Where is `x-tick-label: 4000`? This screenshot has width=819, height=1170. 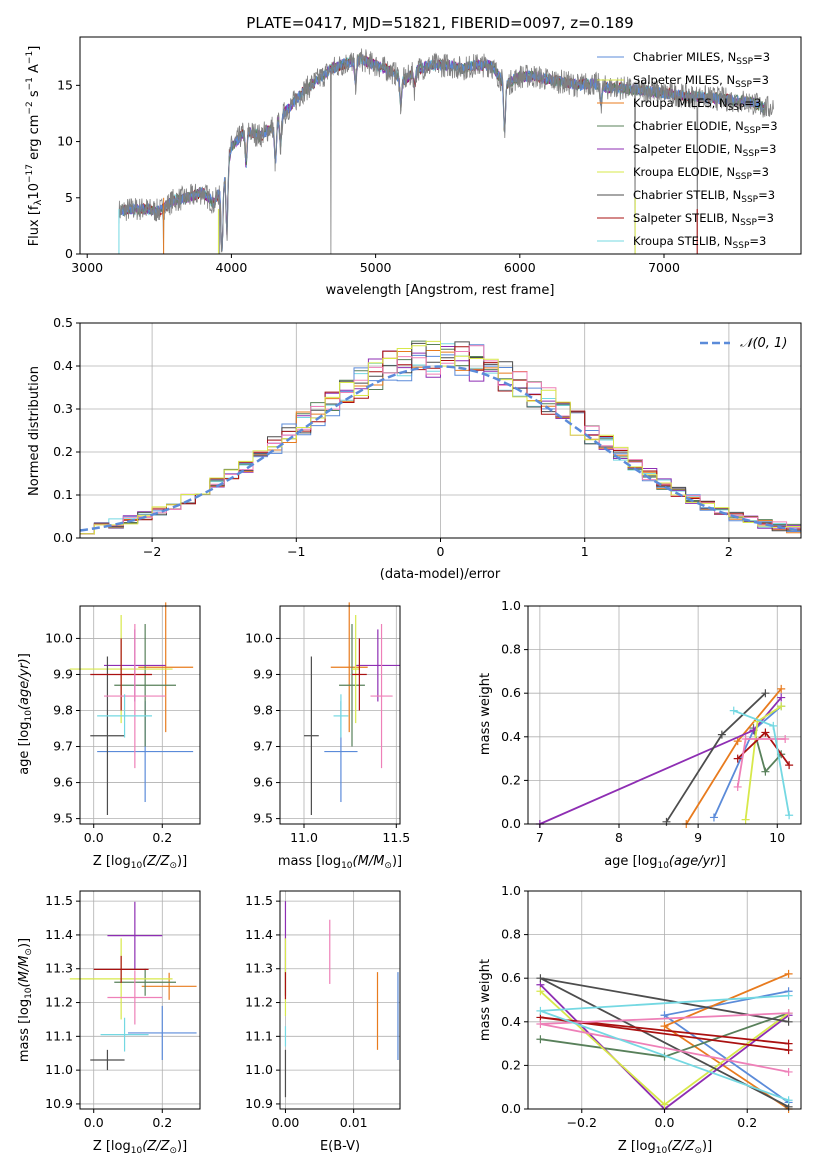
x-tick-label: 4000 is located at coordinates (232, 267).